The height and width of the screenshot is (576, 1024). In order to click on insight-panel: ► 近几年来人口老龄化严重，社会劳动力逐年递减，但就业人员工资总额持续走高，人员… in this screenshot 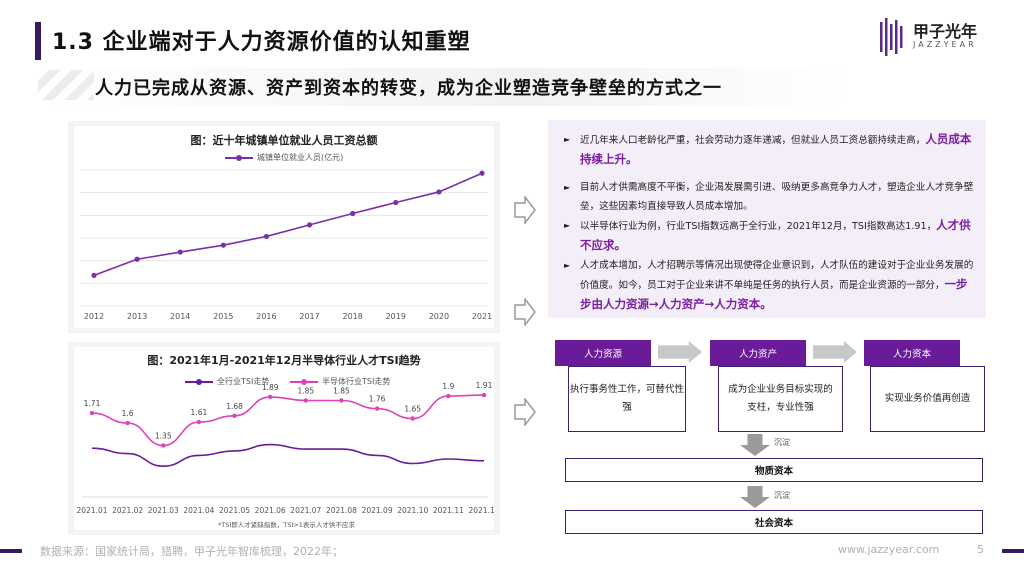, I will do `click(767, 219)`.